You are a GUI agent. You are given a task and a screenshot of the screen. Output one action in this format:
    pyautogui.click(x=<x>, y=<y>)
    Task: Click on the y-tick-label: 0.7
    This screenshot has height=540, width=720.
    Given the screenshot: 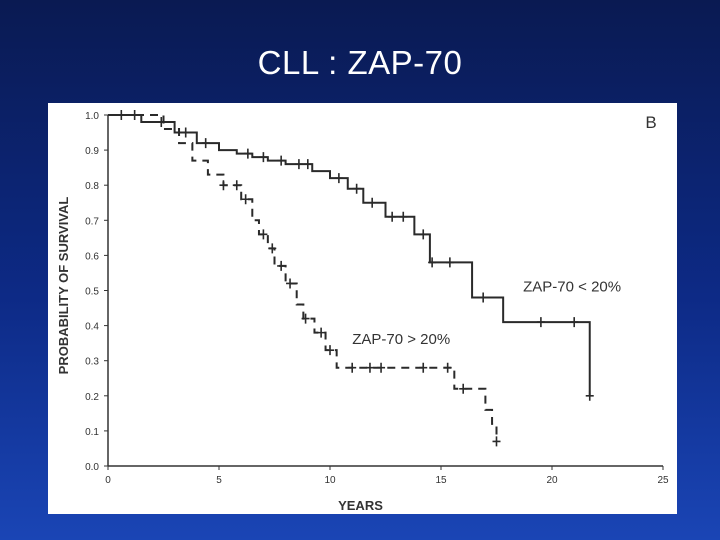 What is the action you would take?
    pyautogui.click(x=92, y=221)
    